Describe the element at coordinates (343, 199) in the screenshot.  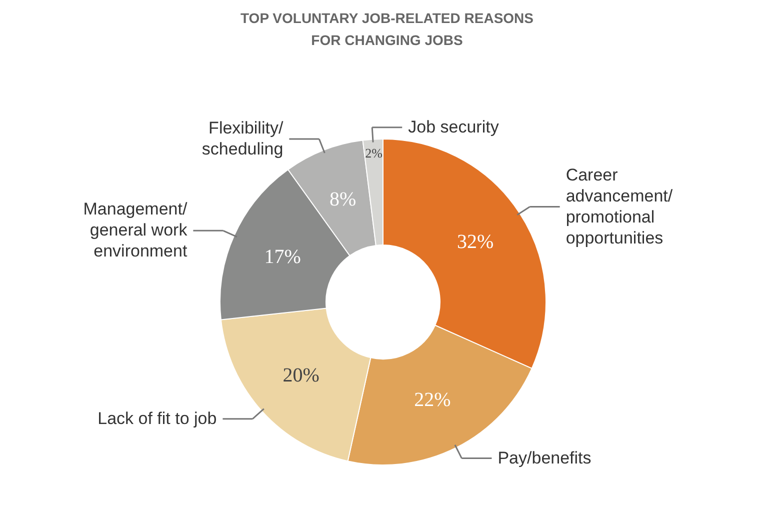
I see `data-label: 8%` at that location.